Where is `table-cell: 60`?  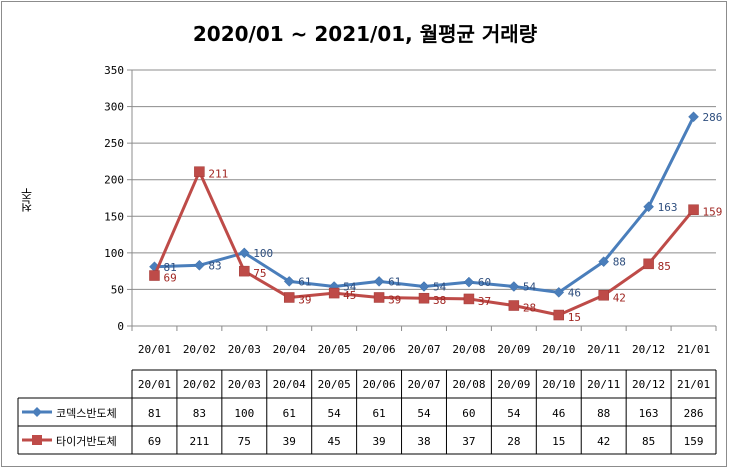
table-cell: 60 is located at coordinates (468, 413).